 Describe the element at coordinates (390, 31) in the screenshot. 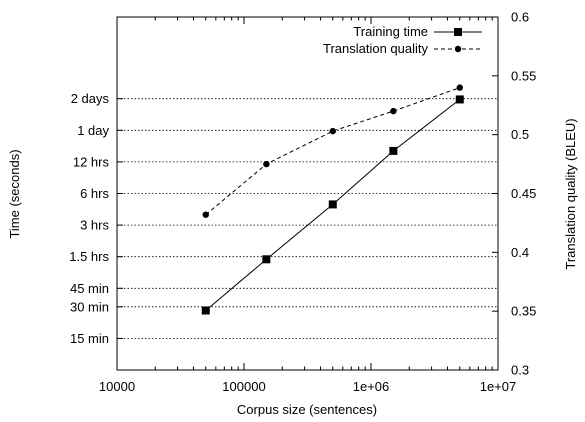

I see `legend-label-training-time: Training time` at that location.